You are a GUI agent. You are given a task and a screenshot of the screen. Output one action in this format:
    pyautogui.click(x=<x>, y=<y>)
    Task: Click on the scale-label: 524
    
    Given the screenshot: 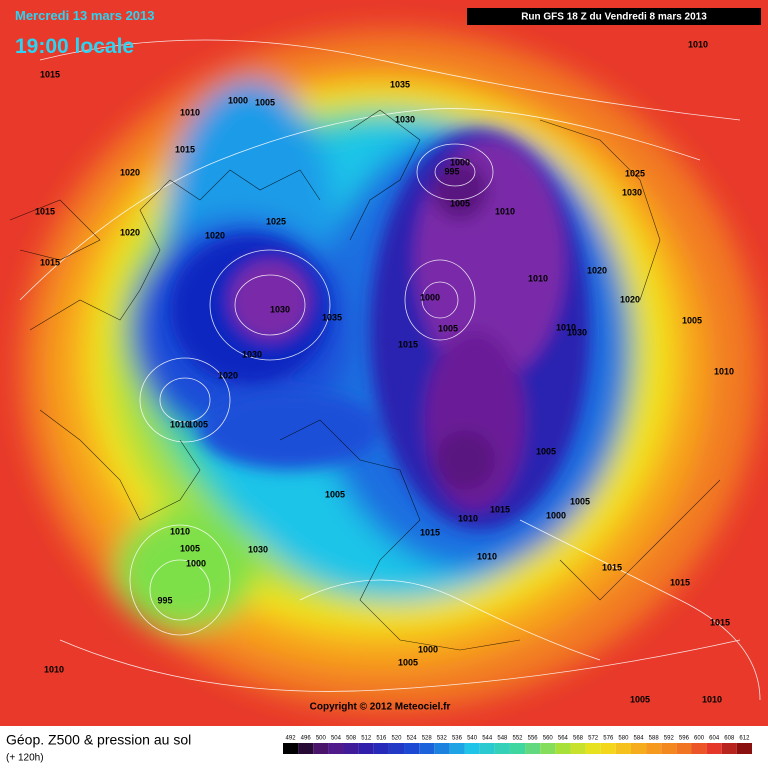 What is the action you would take?
    pyautogui.click(x=412, y=739)
    